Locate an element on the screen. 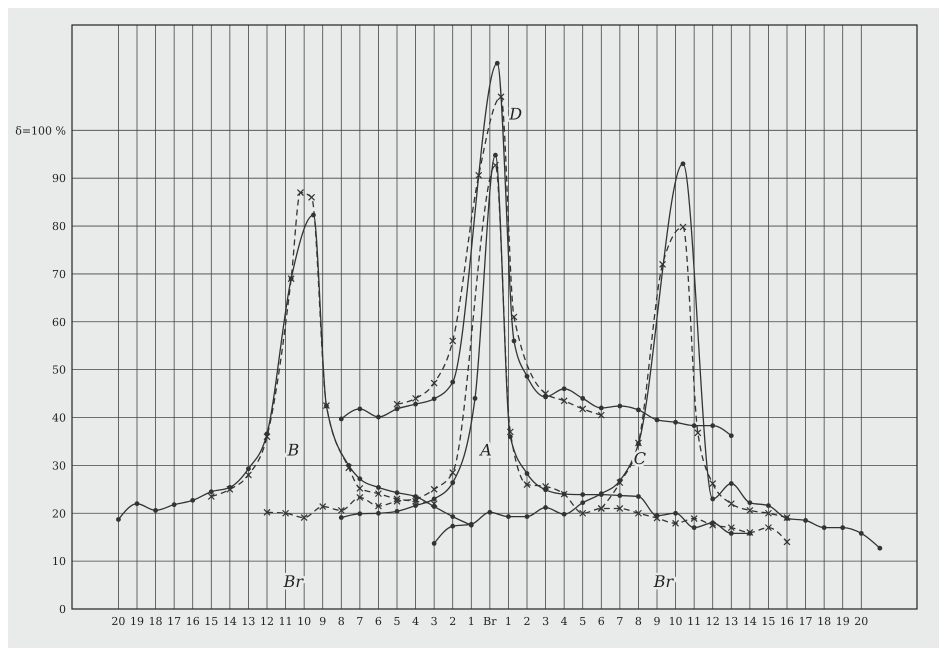 Image resolution: width=947 pixels, height=656 pixels. y-tick-label: 40 is located at coordinates (59, 418).